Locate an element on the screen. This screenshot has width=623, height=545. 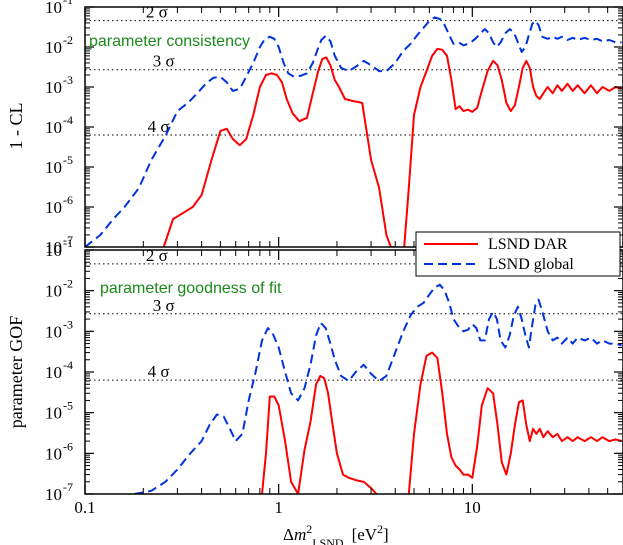
top-ytick-exponent: -6 is located at coordinates (68, 200).